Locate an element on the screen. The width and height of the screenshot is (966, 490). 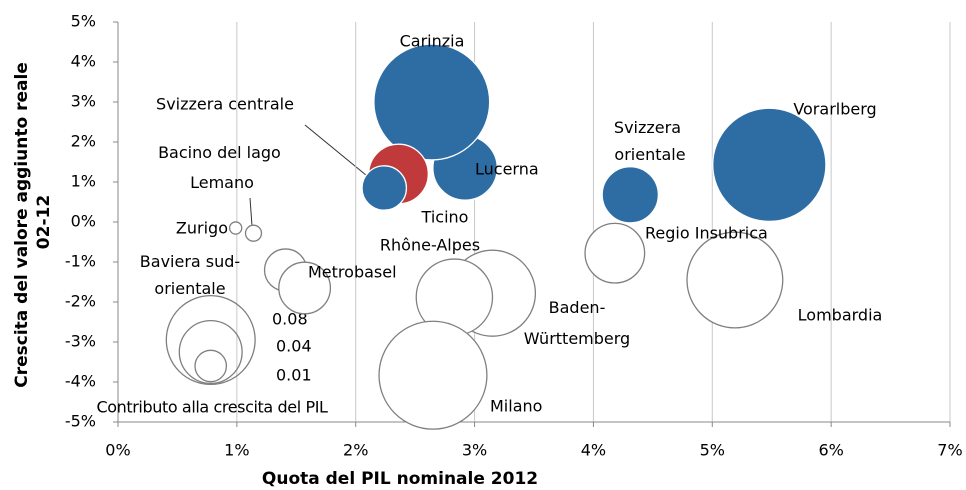
y-axis-title: Crescita del valore aggiunto reale 02-12 is located at coordinates (33, 222).